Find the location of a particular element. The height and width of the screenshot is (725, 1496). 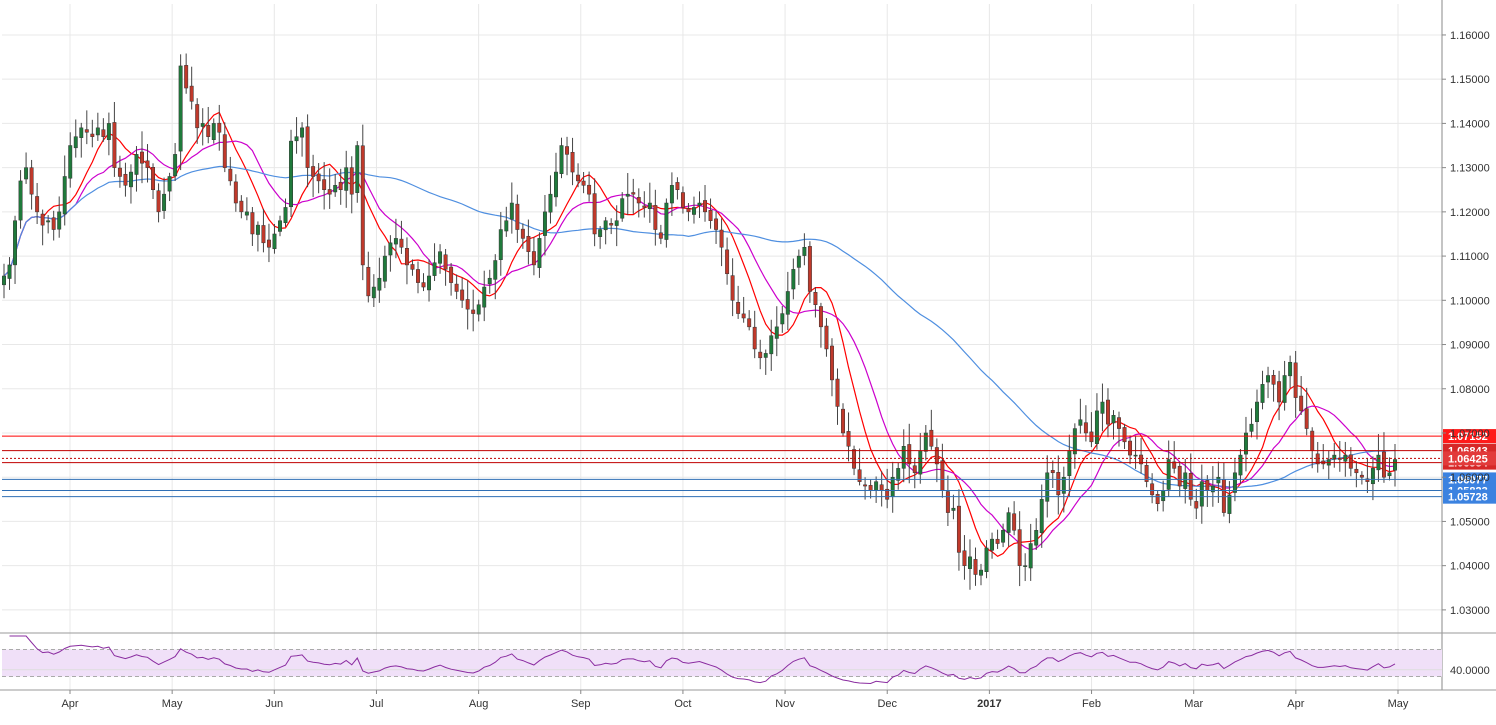

price-tick-label: 1.13000 is located at coordinates (1470, 169).